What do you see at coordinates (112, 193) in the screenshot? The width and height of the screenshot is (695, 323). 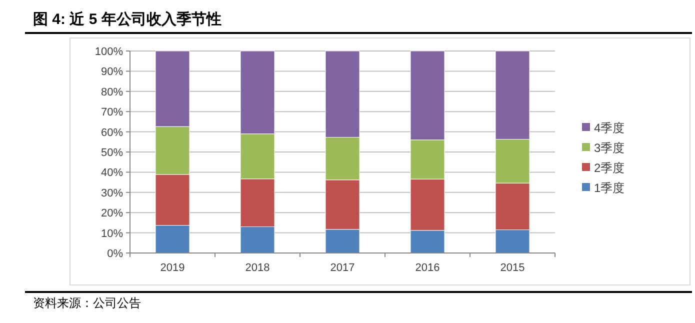 I see `y-tick-label: 30%` at bounding box center [112, 193].